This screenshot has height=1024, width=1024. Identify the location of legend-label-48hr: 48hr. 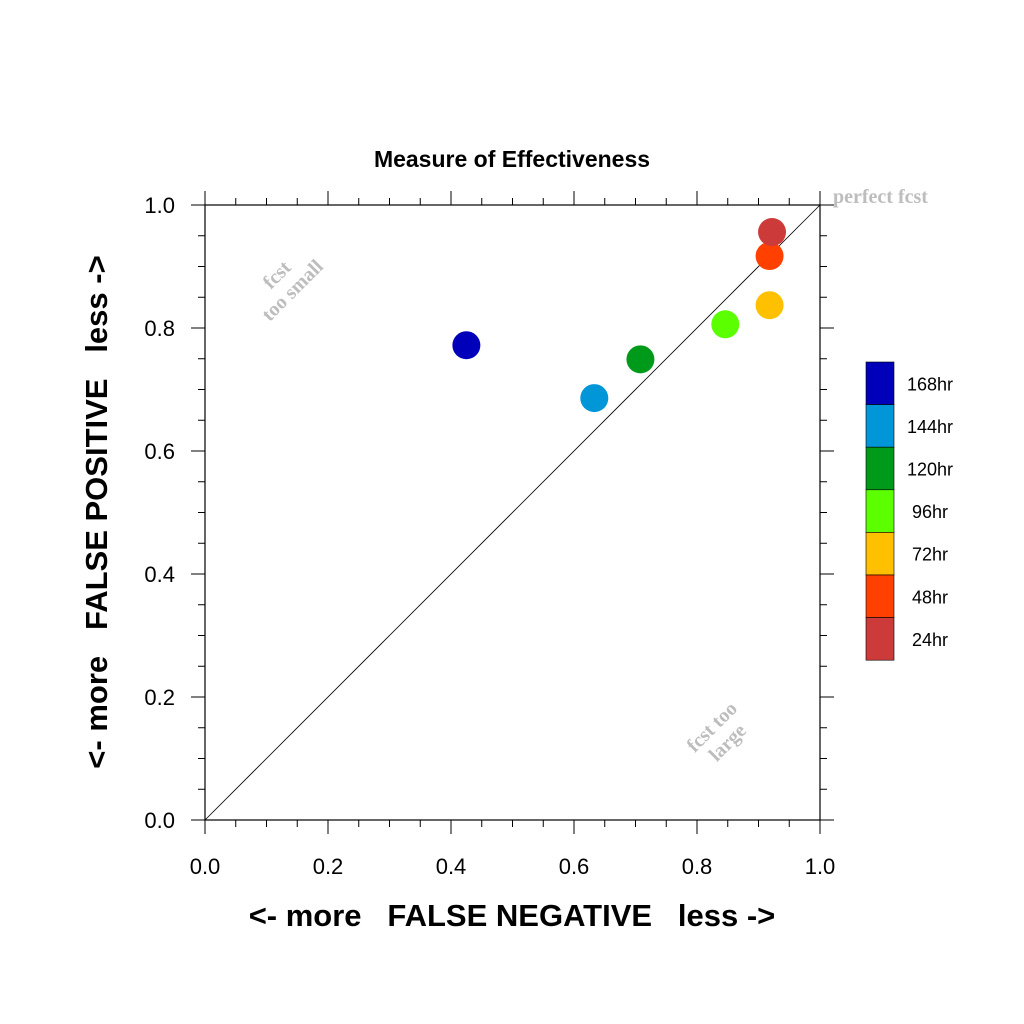
(930, 597).